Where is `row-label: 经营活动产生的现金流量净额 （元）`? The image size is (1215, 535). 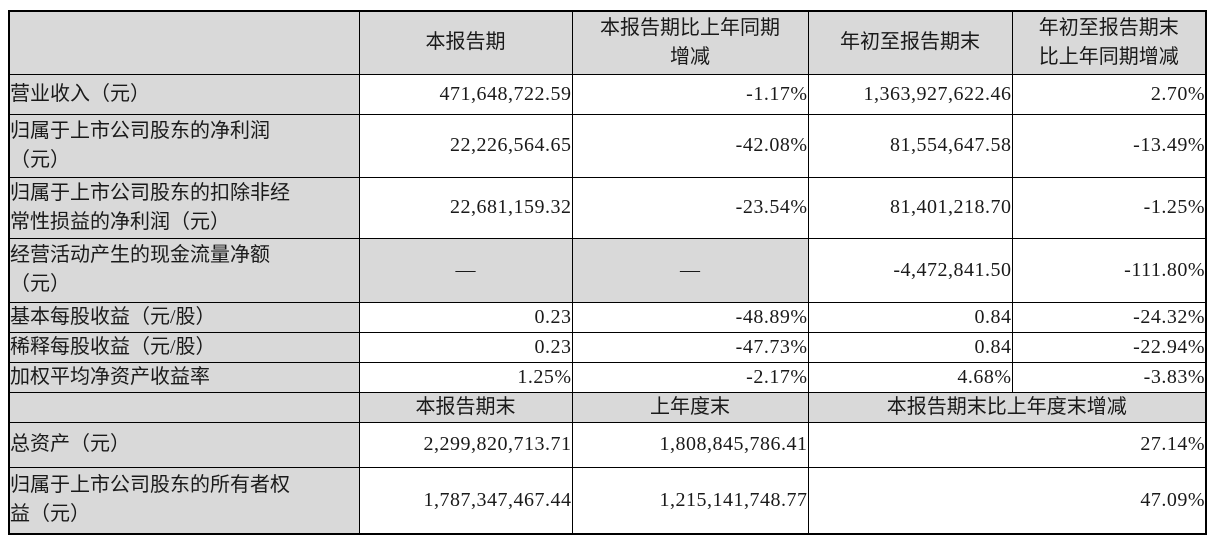
row-label: 经营活动产生的现金流量净额 （元） is located at coordinates (184, 270).